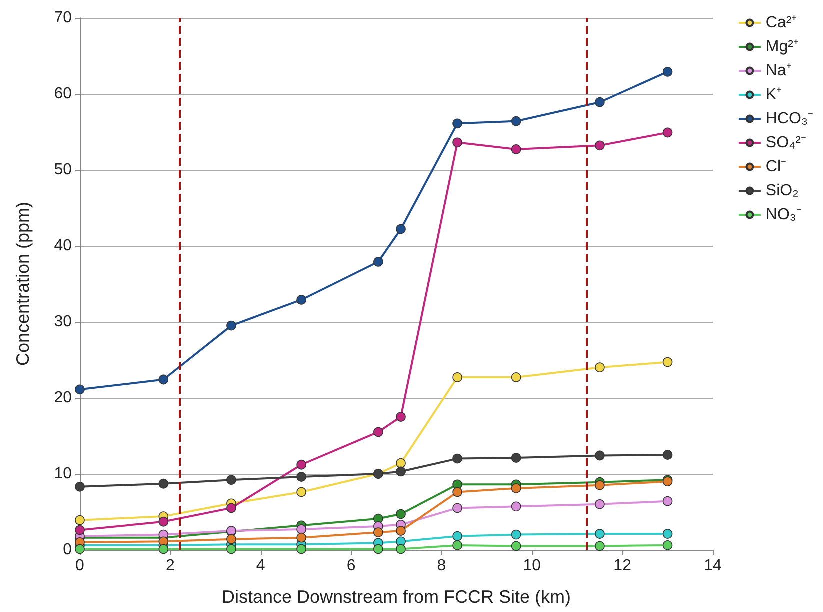 This screenshot has width=823, height=612. I want to click on x-tick-label: 6, so click(351, 566).